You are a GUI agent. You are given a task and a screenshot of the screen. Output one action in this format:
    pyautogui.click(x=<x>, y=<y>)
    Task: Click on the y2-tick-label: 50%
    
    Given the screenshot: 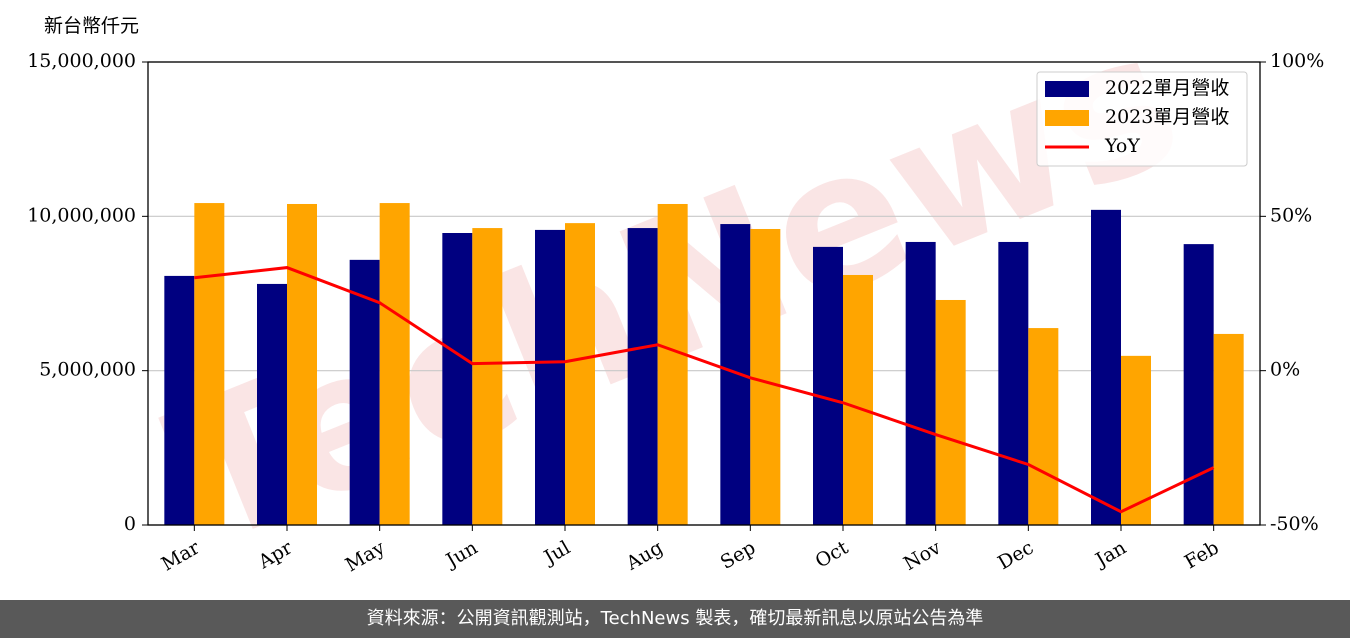 What is the action you would take?
    pyautogui.click(x=1291, y=215)
    